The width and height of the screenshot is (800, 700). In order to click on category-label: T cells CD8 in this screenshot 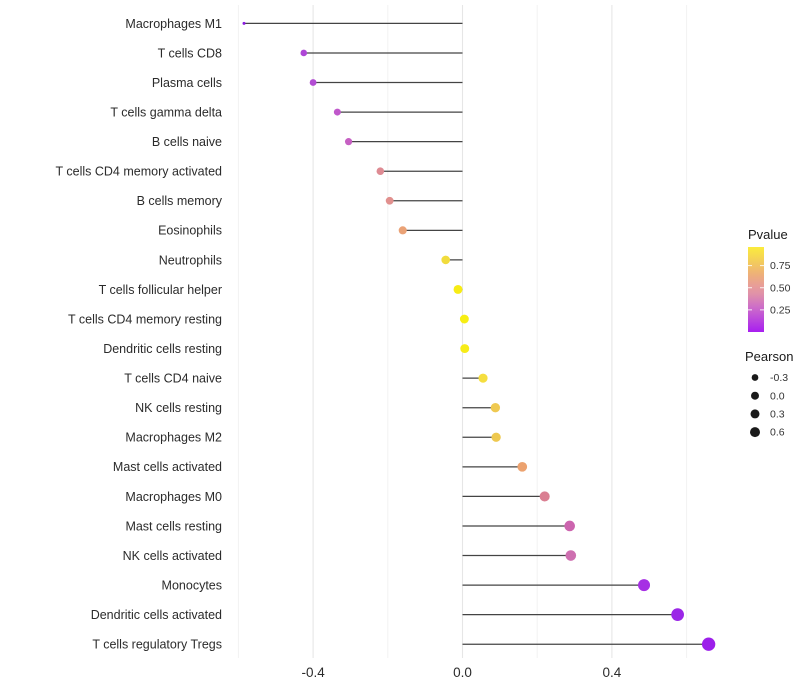, I will do `click(190, 53)`.